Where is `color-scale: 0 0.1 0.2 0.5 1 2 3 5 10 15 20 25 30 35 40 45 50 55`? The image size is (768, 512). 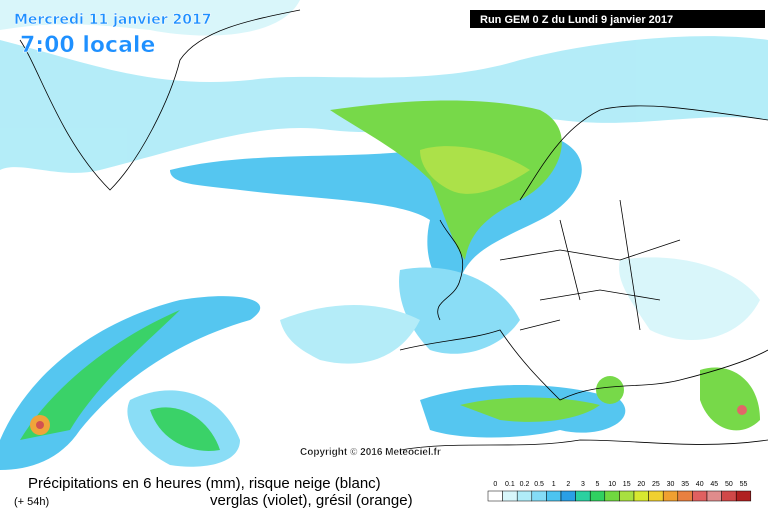
color-scale: 0 0.1 0.2 0.5 1 2 3 5 10 15 20 25 30 35 40 45 50 55 is located at coordinates (619, 491).